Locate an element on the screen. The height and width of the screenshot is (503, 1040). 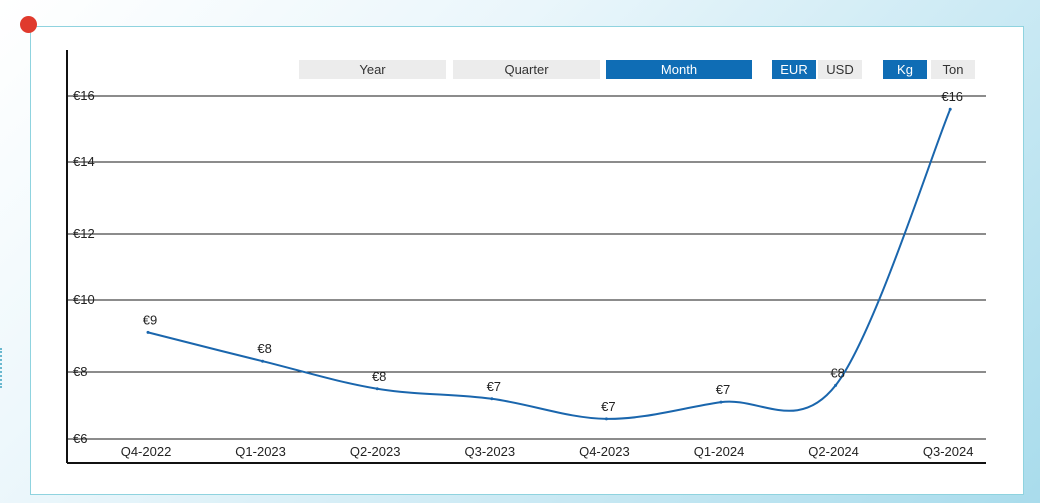
data-label: €9 is located at coordinates (150, 319).